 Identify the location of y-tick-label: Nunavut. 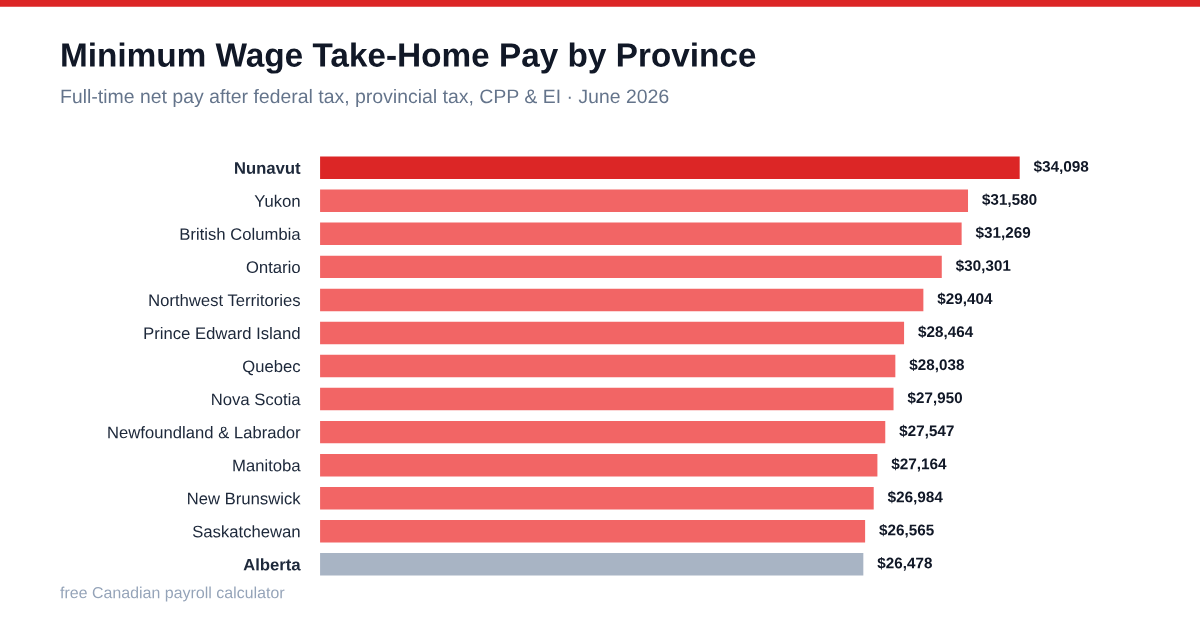
(268, 168).